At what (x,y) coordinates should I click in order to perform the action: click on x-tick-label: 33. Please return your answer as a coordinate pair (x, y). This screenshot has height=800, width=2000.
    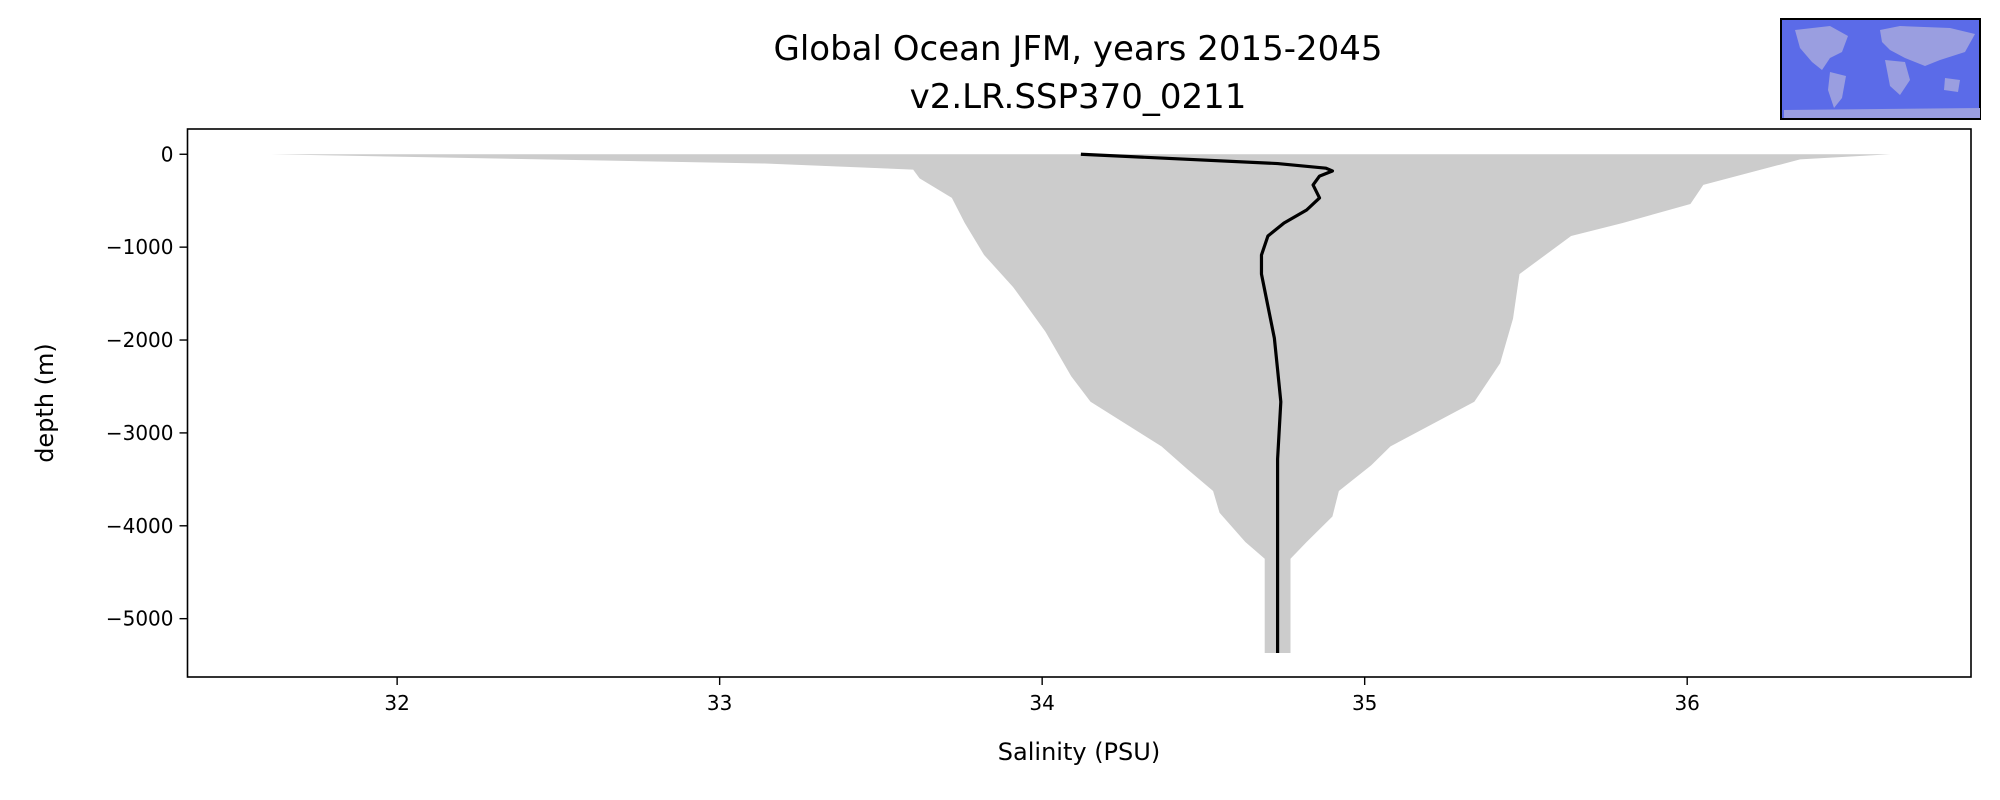
    Looking at the image, I should click on (719, 703).